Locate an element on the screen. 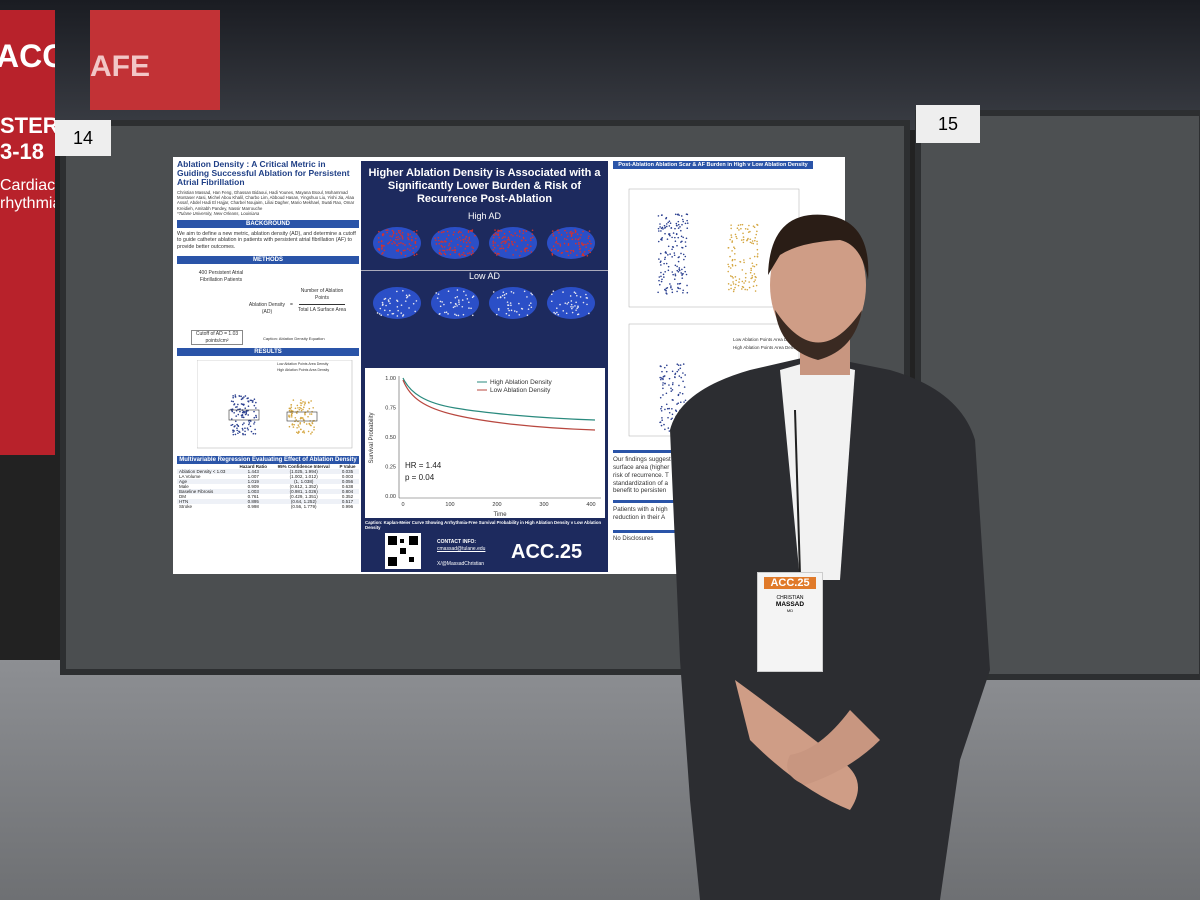 Image resolution: width=1200 pixels, height=900 pixels. column-header: Hazard Ratio is located at coordinates (253, 467).